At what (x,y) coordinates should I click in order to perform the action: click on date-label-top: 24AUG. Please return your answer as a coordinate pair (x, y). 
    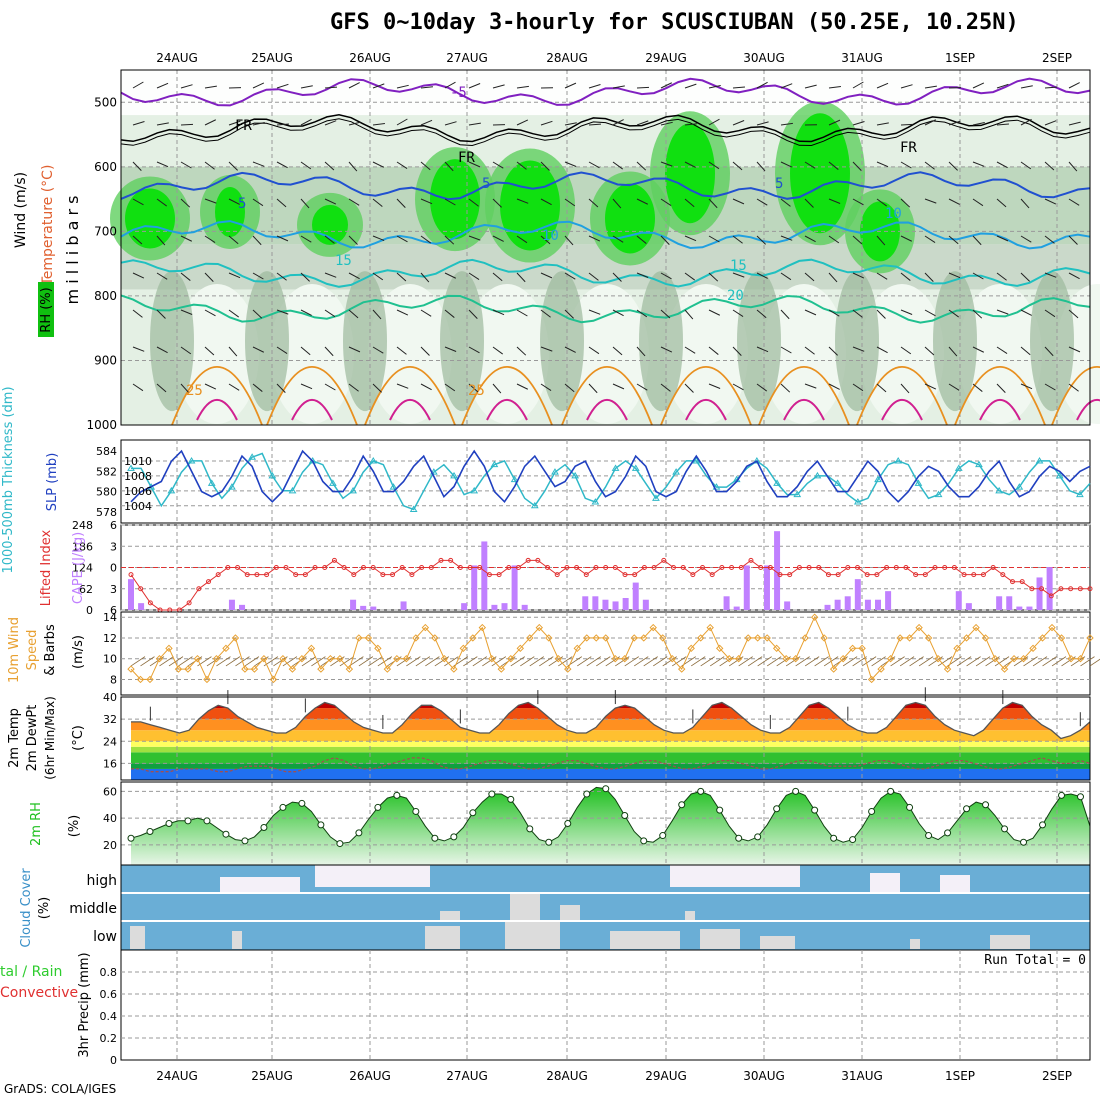
    Looking at the image, I should click on (177, 58).